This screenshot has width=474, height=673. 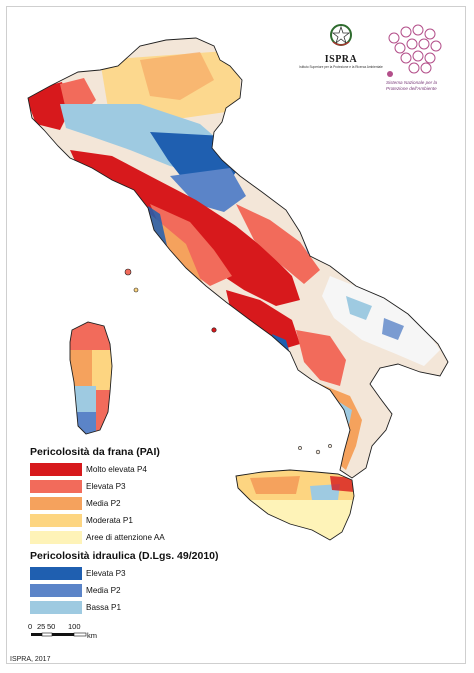 I want to click on legend-item-frana-p2: Media P2, so click(x=75, y=503).